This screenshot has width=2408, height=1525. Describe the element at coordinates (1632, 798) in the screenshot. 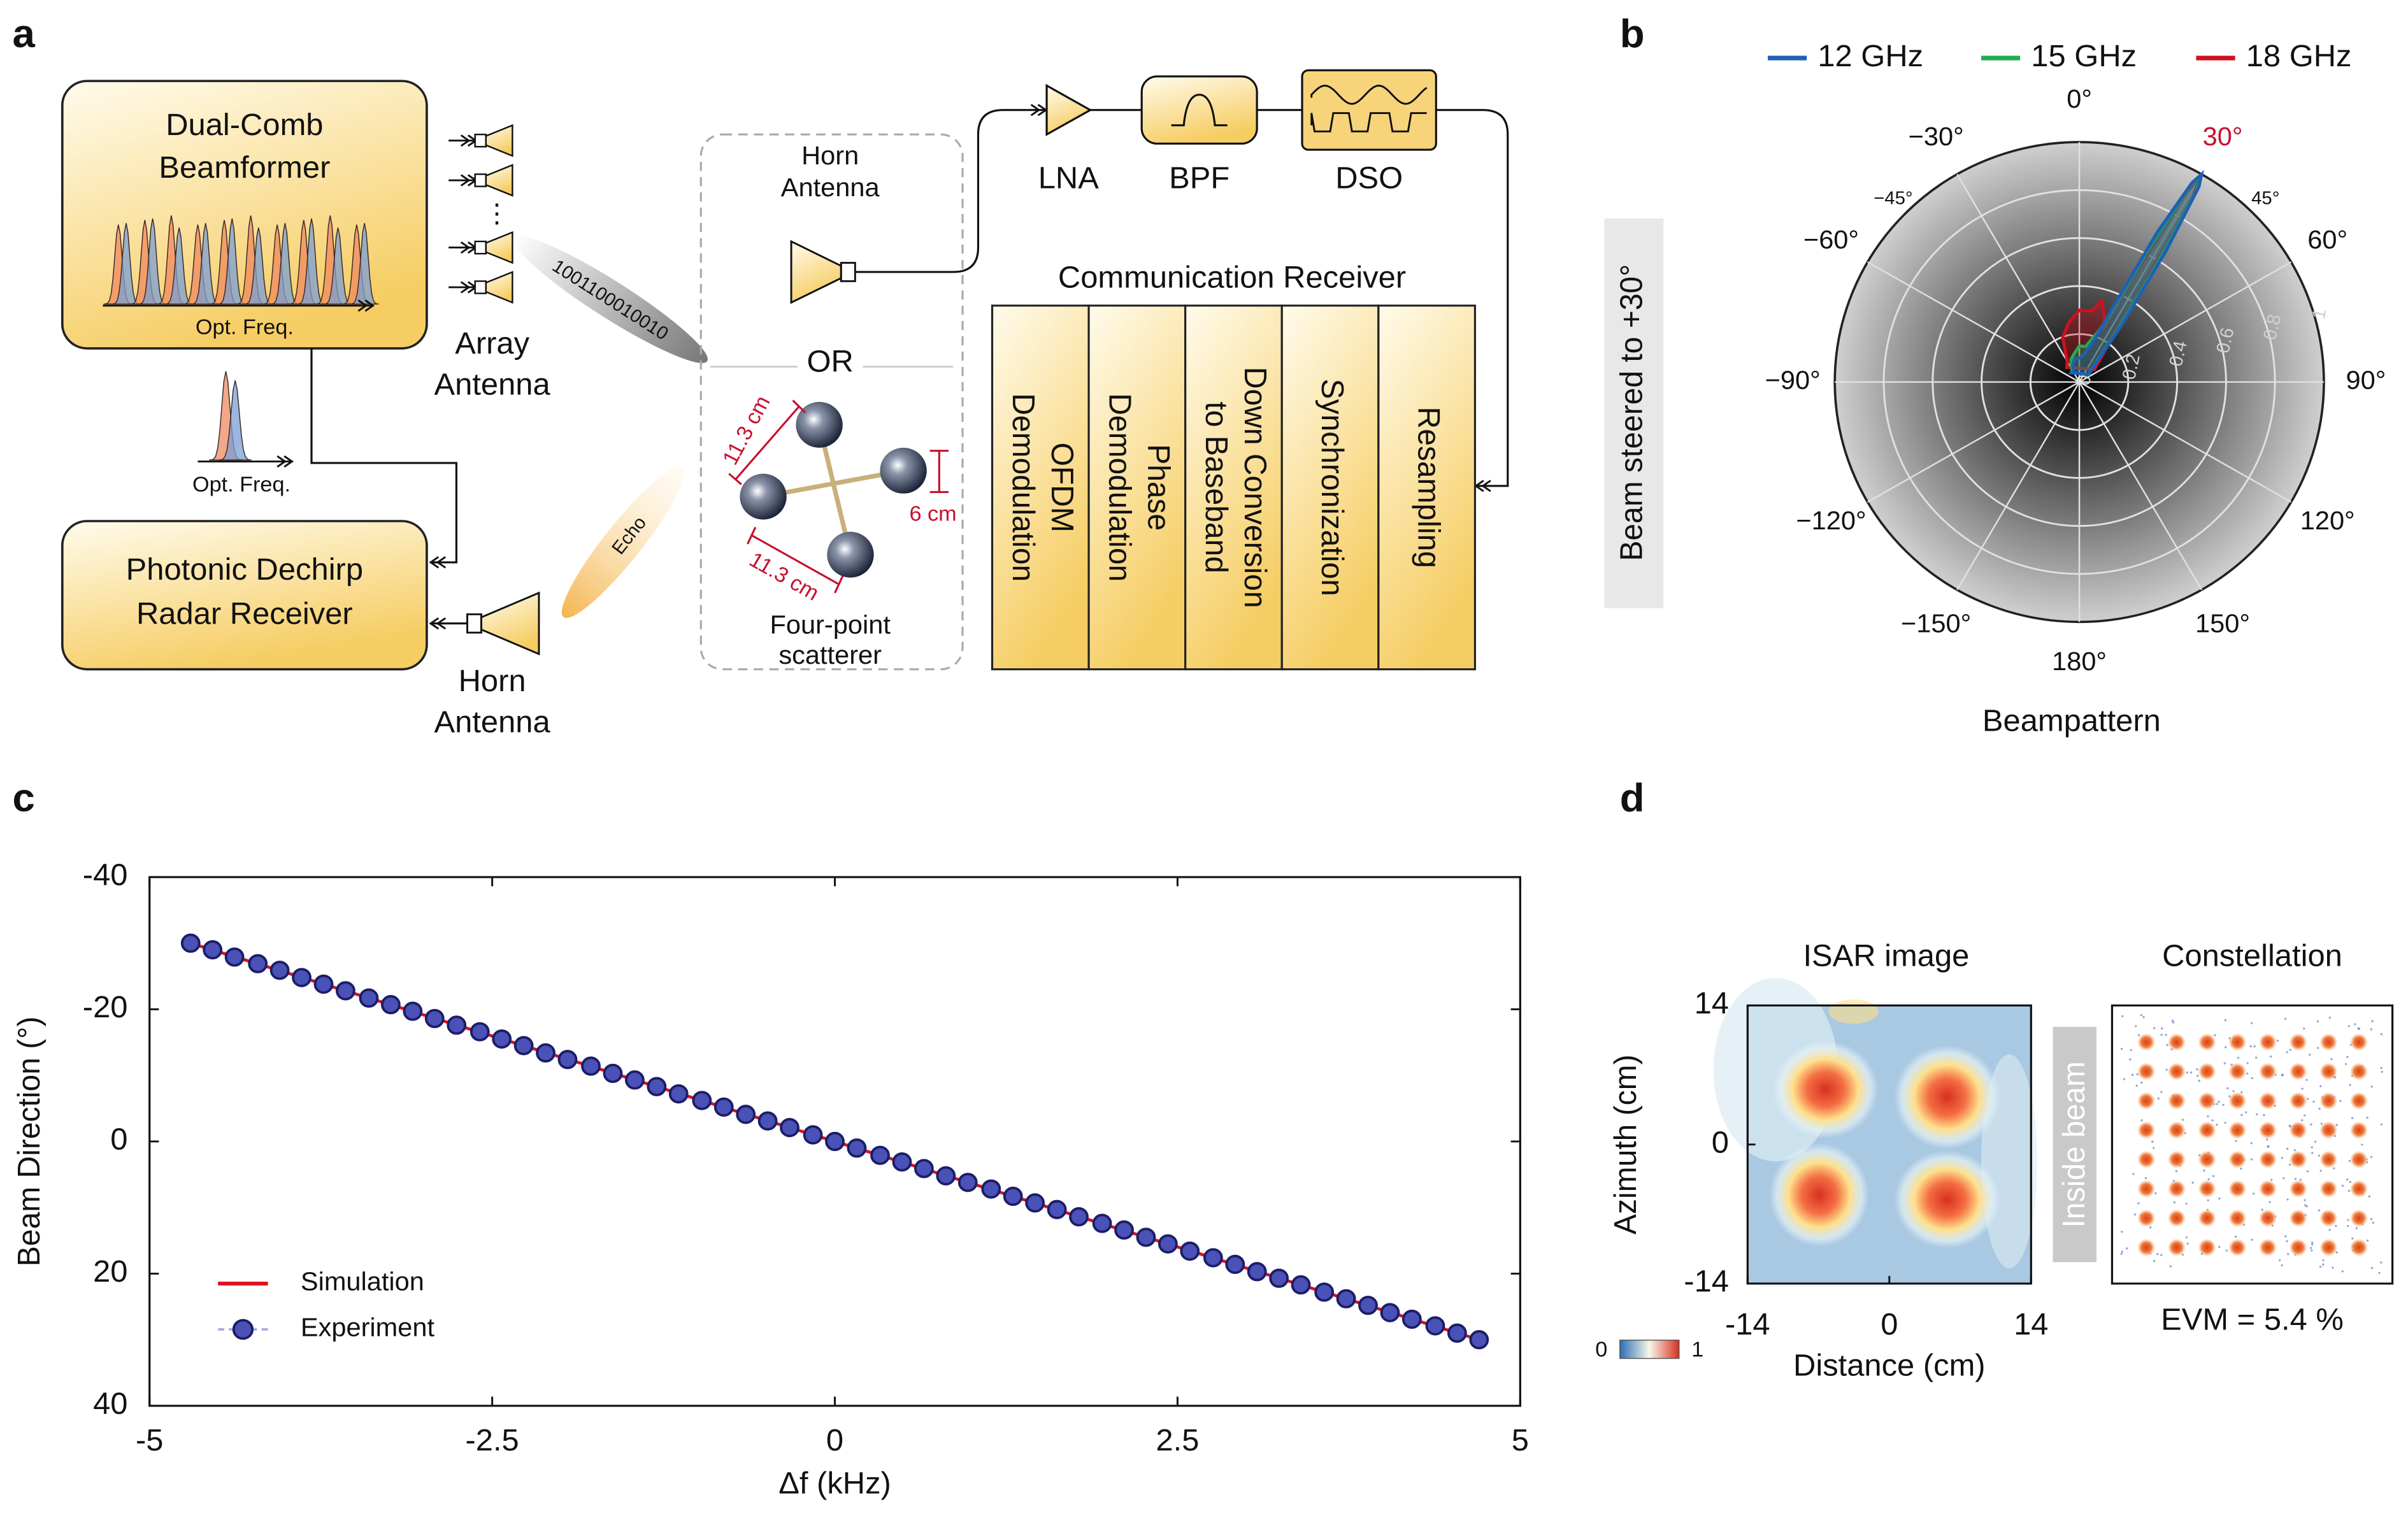

I see `panel-label: d` at that location.